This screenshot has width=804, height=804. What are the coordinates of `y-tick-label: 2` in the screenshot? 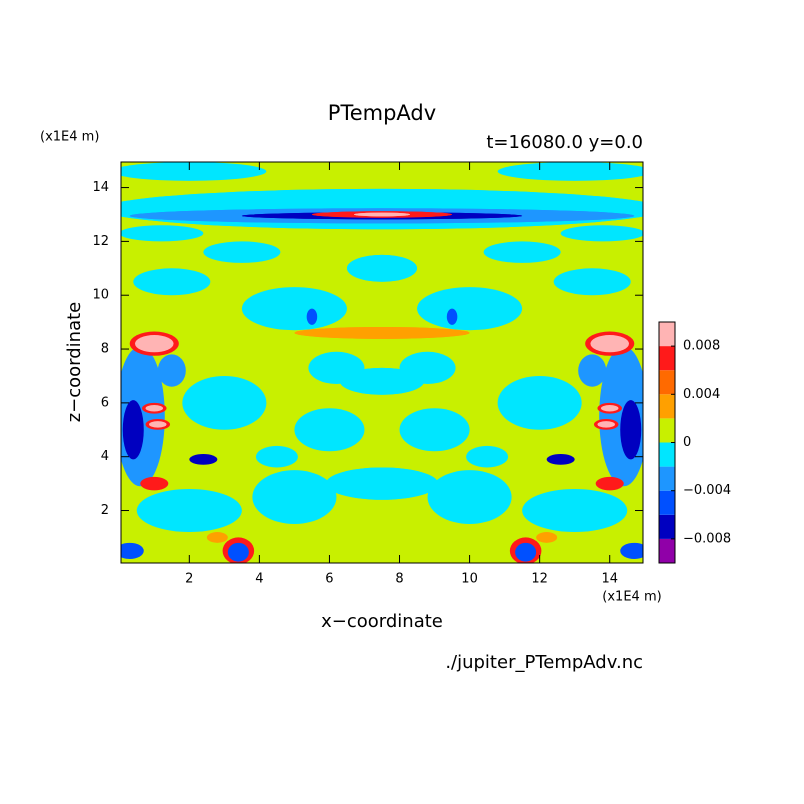 It's located at (105, 510).